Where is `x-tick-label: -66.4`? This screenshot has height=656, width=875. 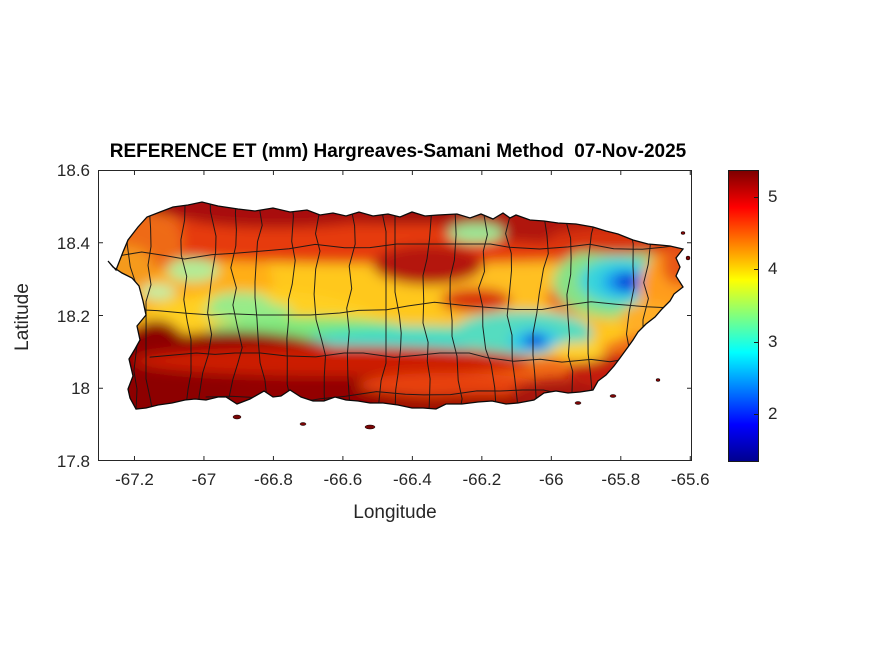
x-tick-label: -66.4 is located at coordinates (412, 479).